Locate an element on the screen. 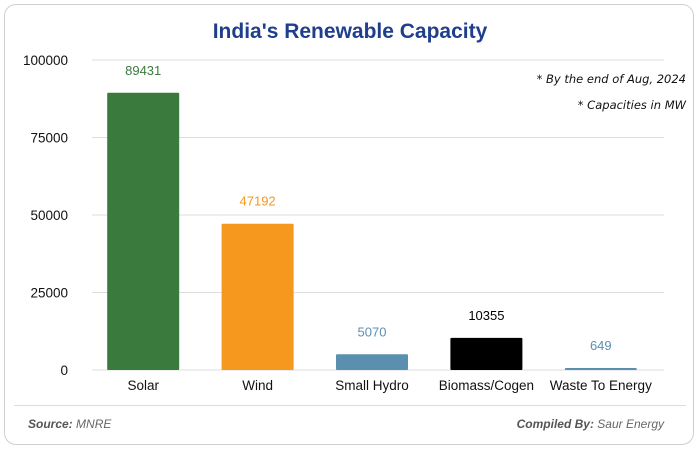  bar-waste-to-energy is located at coordinates (600, 368).